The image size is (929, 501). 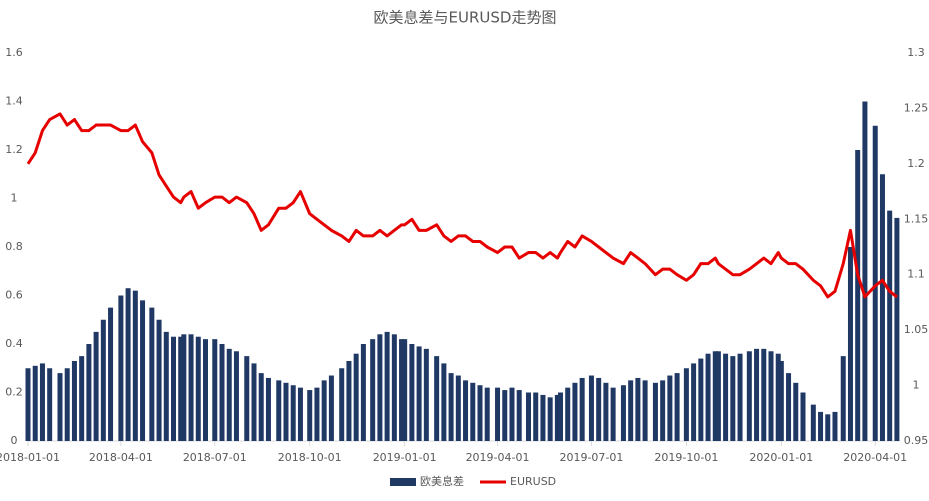 What do you see at coordinates (916, 163) in the screenshot?
I see `y2-tick-label: 1.2` at bounding box center [916, 163].